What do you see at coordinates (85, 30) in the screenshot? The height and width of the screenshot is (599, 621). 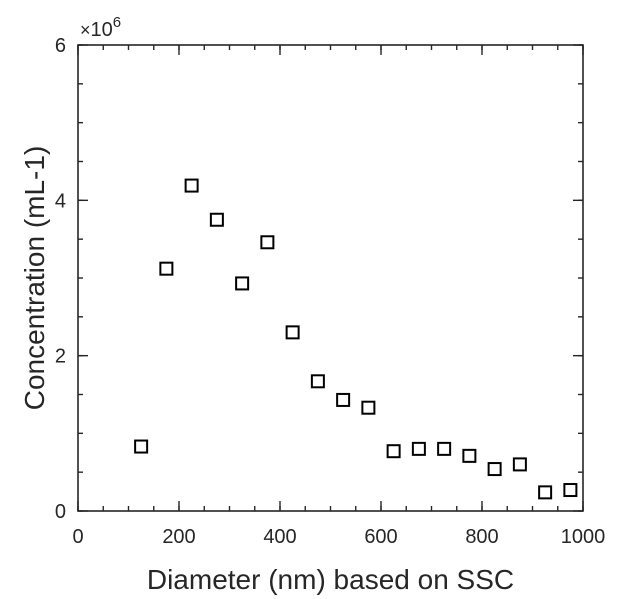 I see `y-exponent-prefix: ×` at bounding box center [85, 30].